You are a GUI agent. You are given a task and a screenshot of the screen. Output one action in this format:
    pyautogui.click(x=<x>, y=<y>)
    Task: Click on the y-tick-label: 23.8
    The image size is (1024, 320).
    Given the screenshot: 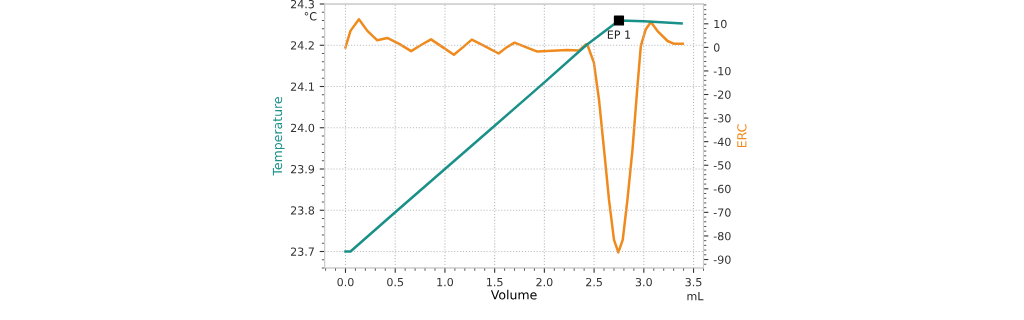 What is the action you would take?
    pyautogui.click(x=302, y=210)
    